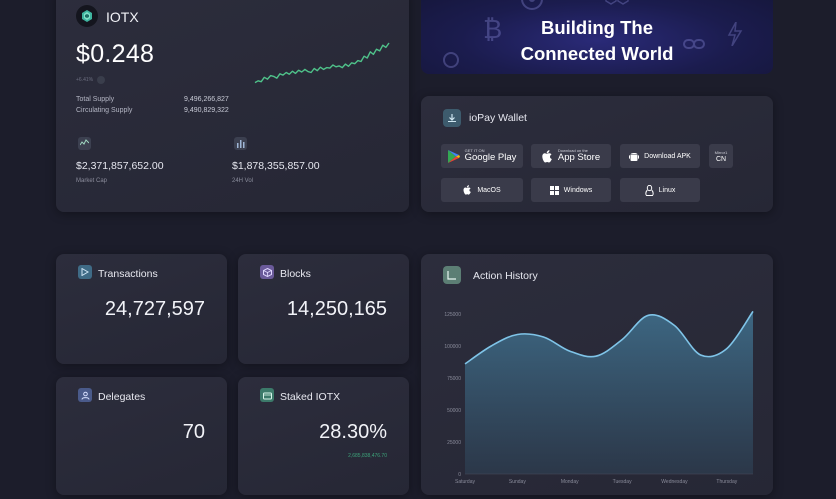 Image resolution: width=836 pixels, height=499 pixels. I want to click on bitcoin-icon: ₿, so click(492, 29).